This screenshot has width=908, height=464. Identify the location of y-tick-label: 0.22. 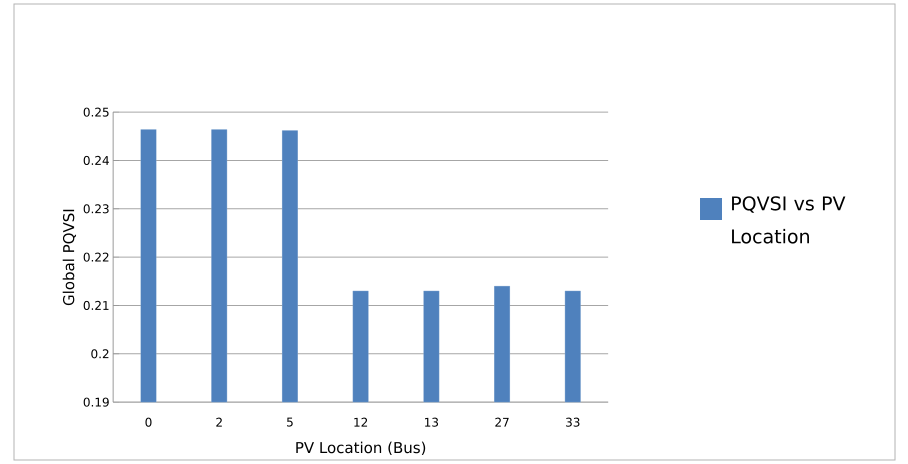
(96, 257).